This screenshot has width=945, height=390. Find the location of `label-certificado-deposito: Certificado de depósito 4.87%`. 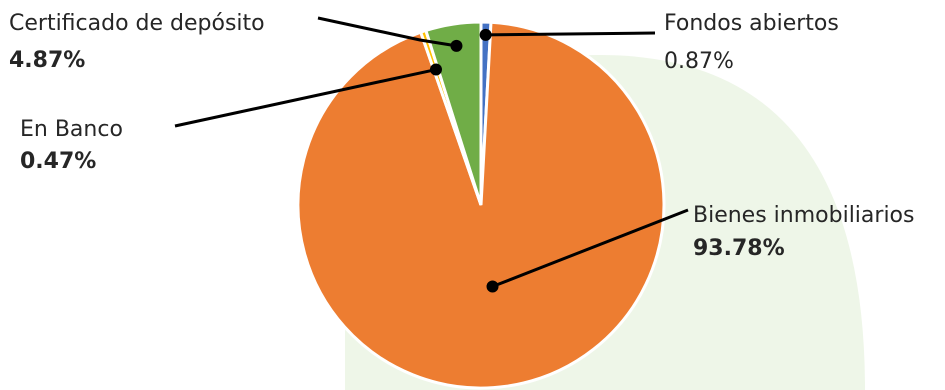

label-certificado-deposito: Certificado de depósito 4.87% is located at coordinates (137, 42).